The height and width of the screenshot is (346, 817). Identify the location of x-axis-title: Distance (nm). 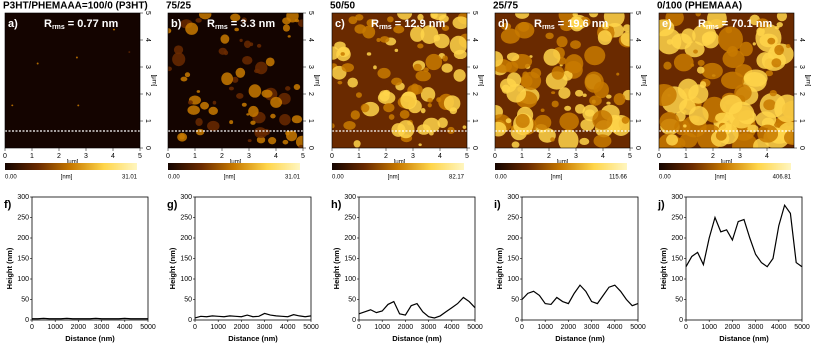
(253, 338).